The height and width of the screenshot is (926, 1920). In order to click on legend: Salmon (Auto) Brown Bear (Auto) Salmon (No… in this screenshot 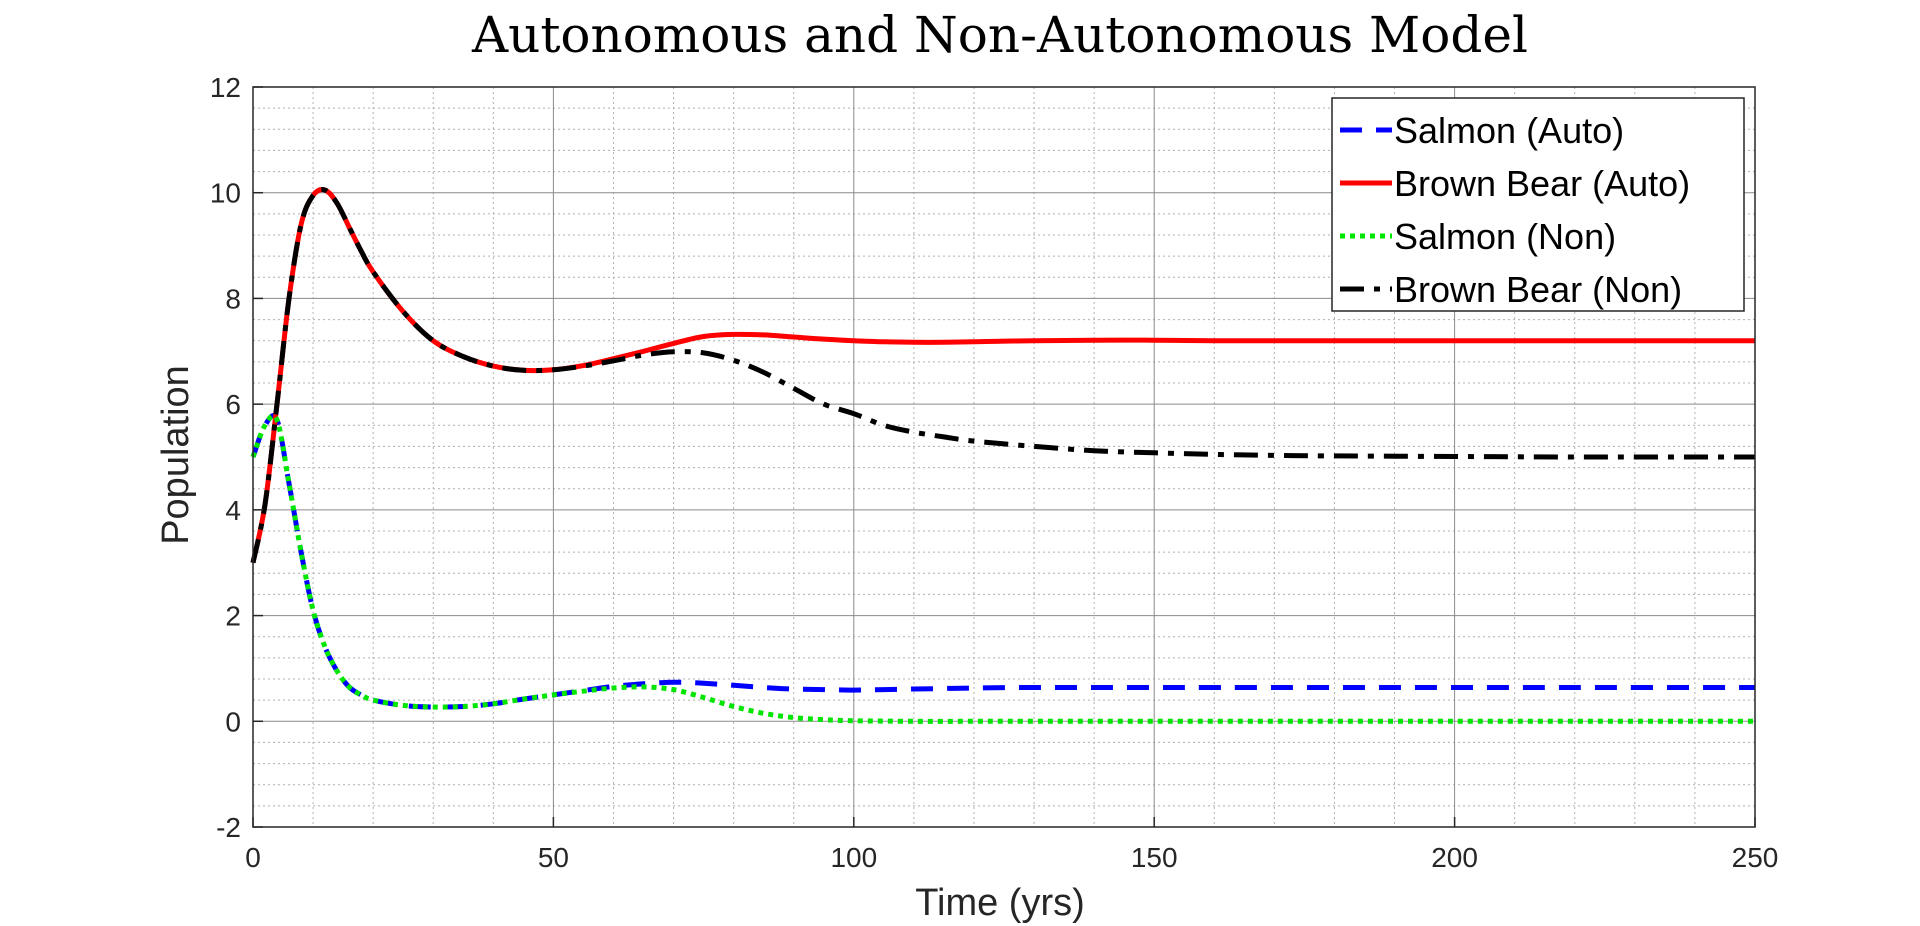, I will do `click(1538, 204)`.